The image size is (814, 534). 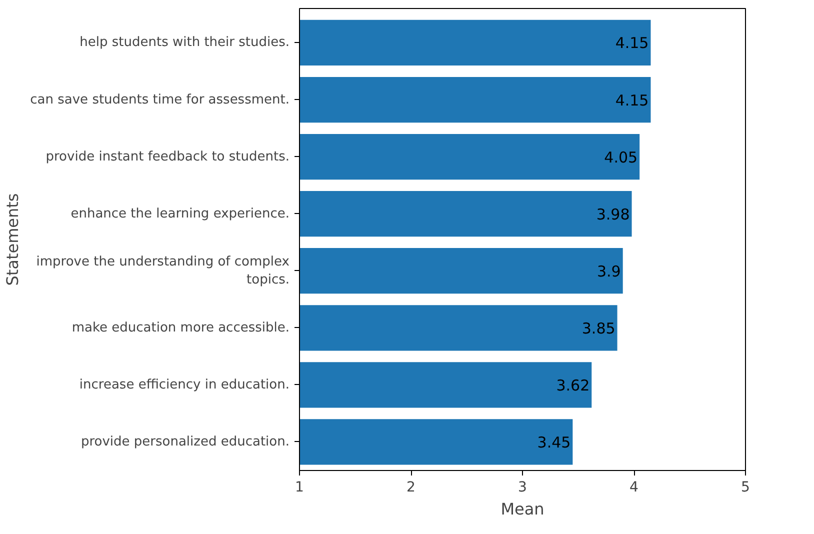 I want to click on data-label: 3.45, so click(x=554, y=442).